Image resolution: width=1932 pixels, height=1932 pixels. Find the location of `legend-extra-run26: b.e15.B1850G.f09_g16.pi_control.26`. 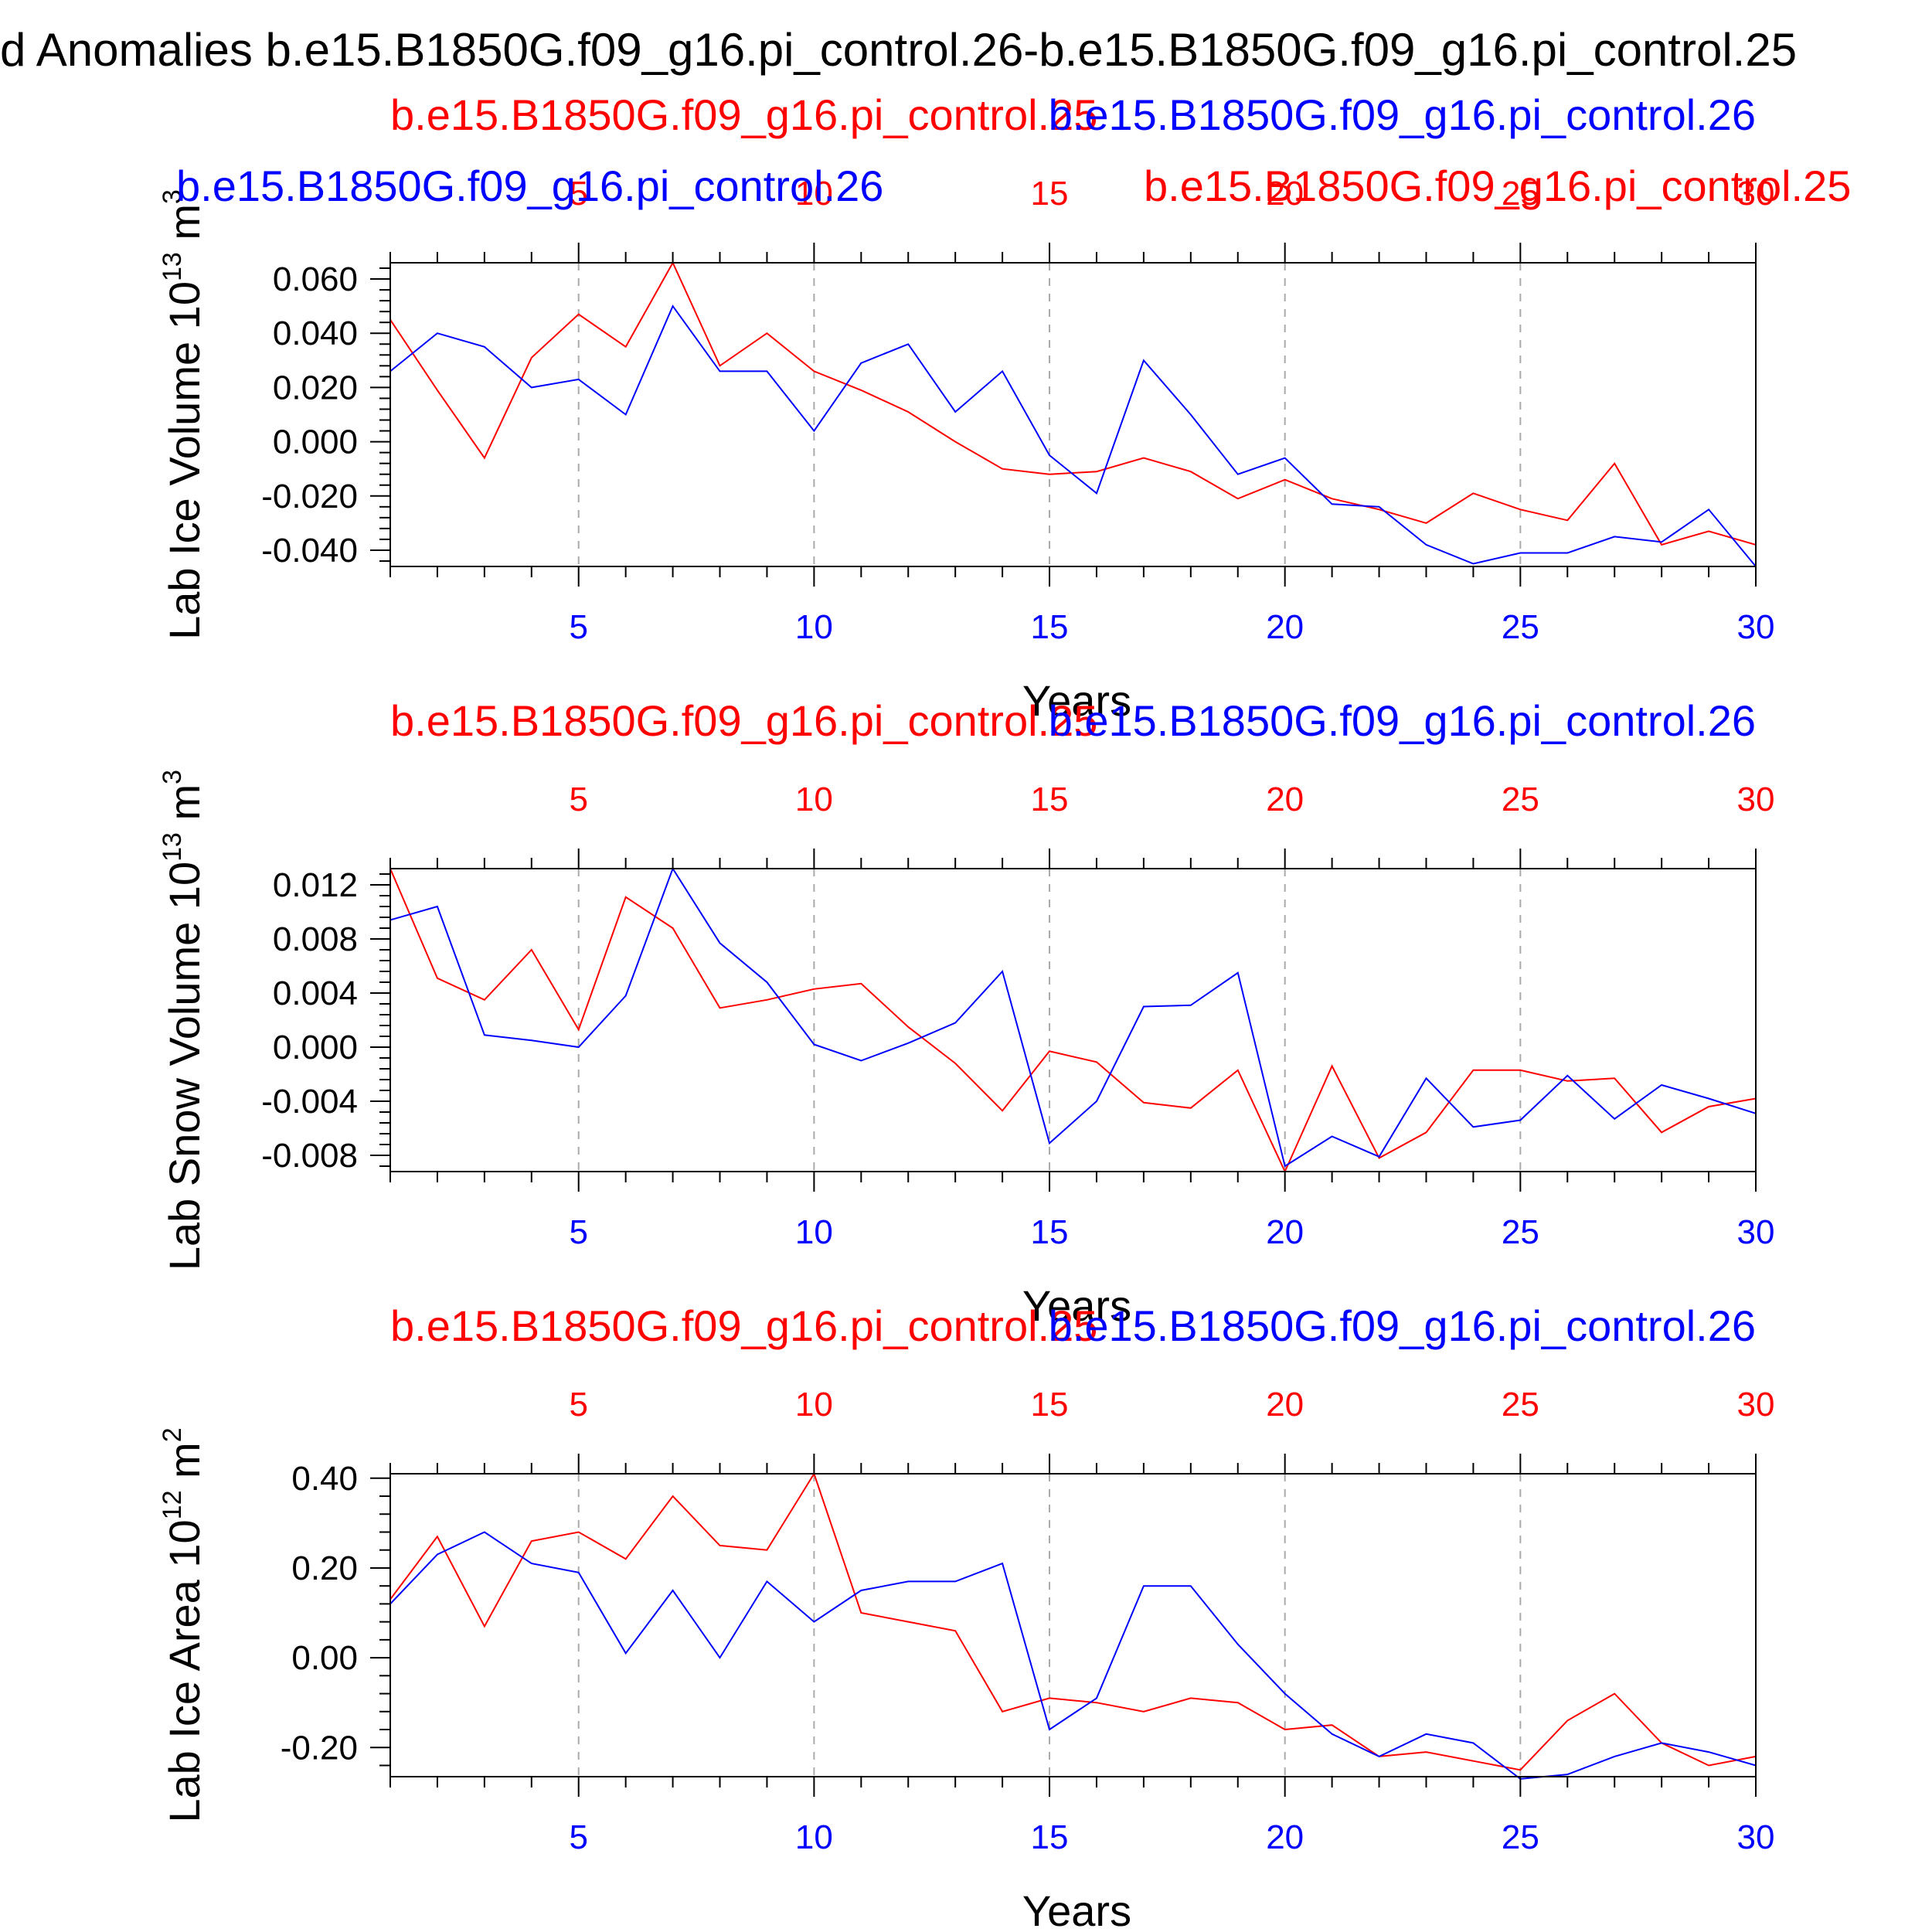

legend-extra-run26: b.e15.B1850G.f09_g16.pi_control.26 is located at coordinates (529, 186).